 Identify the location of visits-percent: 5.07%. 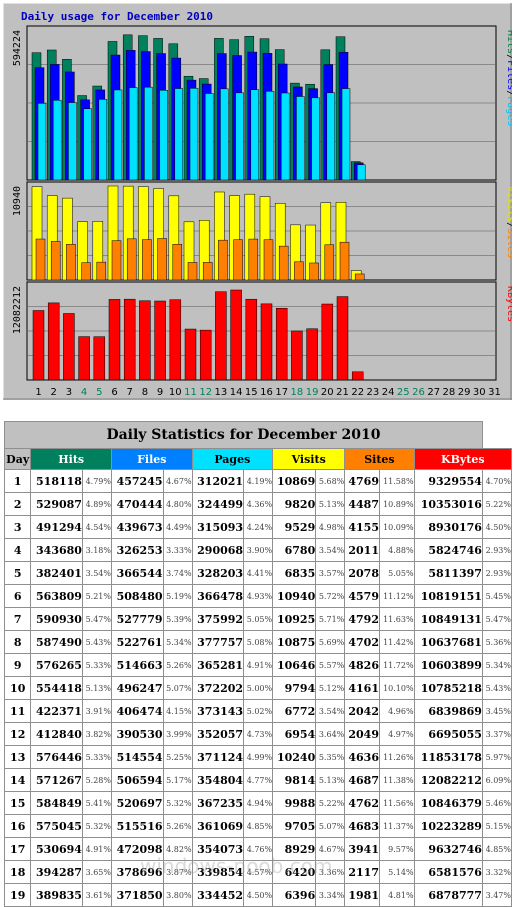
(330, 826).